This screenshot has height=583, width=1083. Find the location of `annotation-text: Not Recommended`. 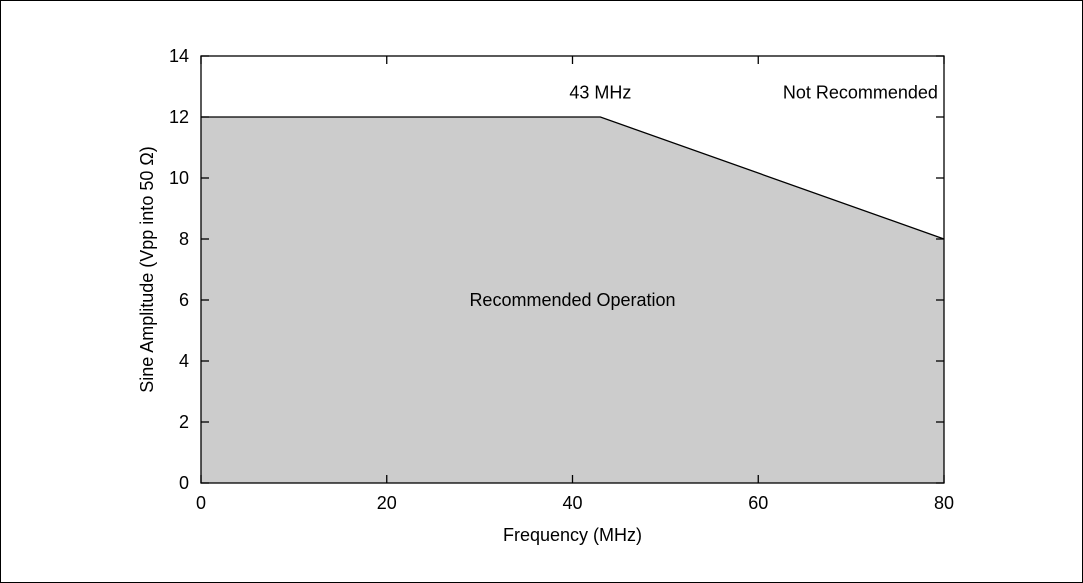

annotation-text: Not Recommended is located at coordinates (860, 93).